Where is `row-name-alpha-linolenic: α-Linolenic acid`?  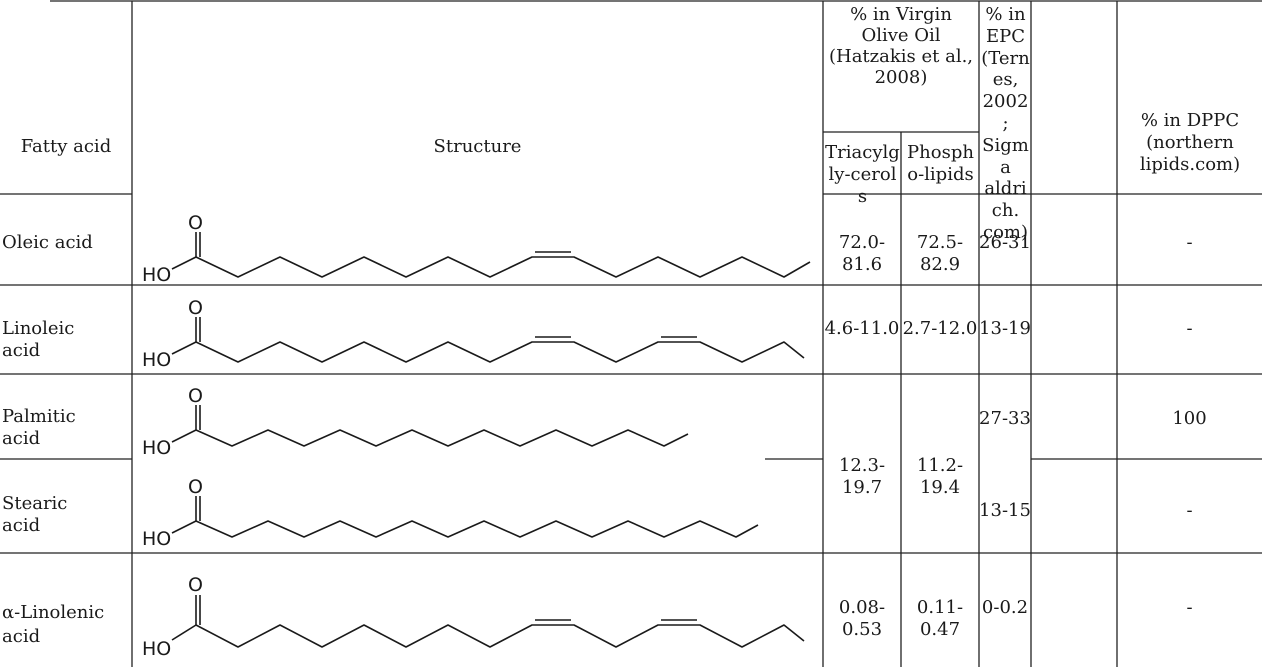
row-name-alpha-linolenic: α-Linolenic acid is located at coordinates (53, 624).